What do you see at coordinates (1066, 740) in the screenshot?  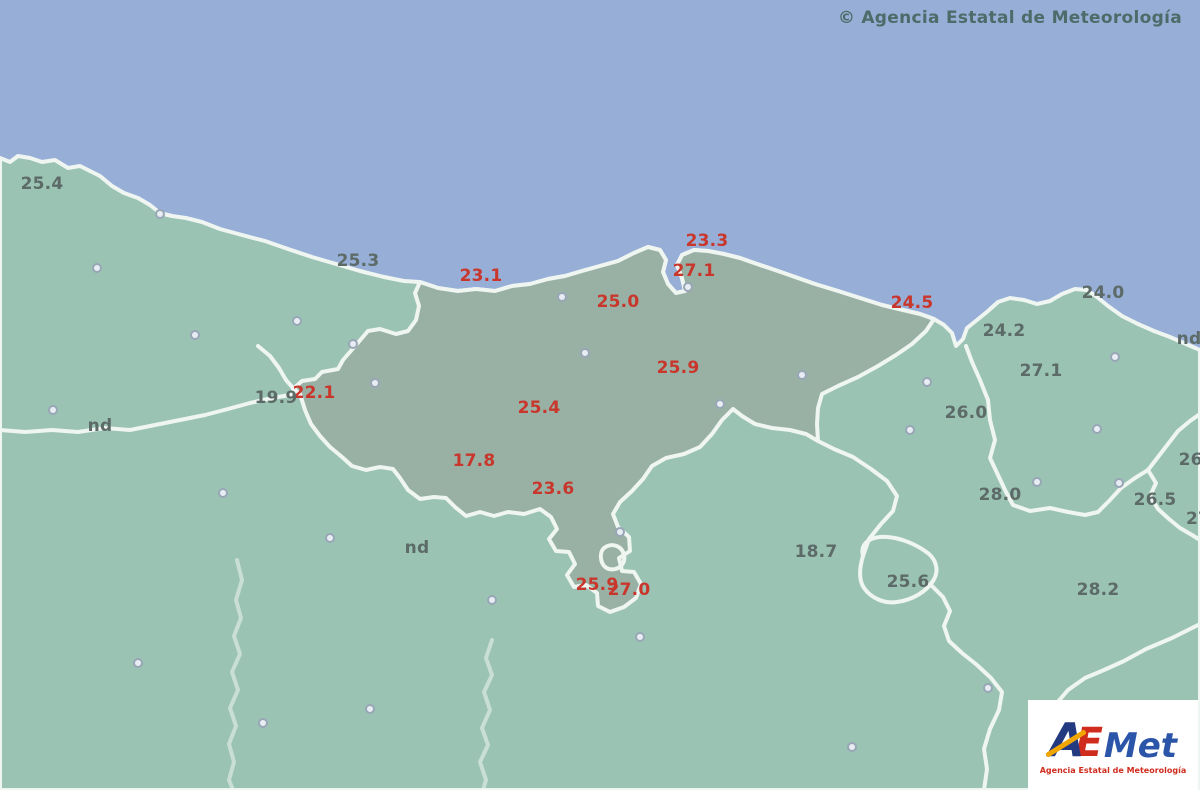 I see `logo-letter-a-wrap: A` at bounding box center [1066, 740].